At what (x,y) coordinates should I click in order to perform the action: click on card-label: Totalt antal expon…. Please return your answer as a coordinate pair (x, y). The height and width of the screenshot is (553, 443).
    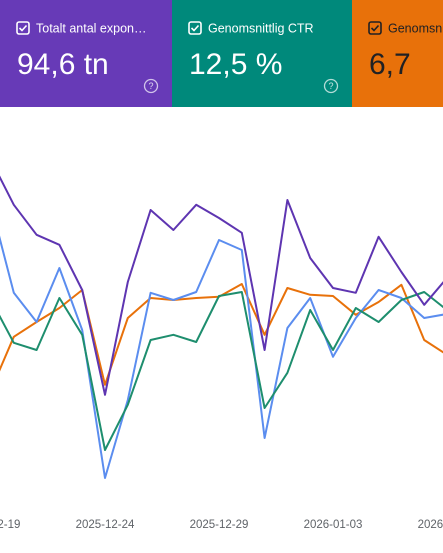
    Looking at the image, I should click on (91, 28).